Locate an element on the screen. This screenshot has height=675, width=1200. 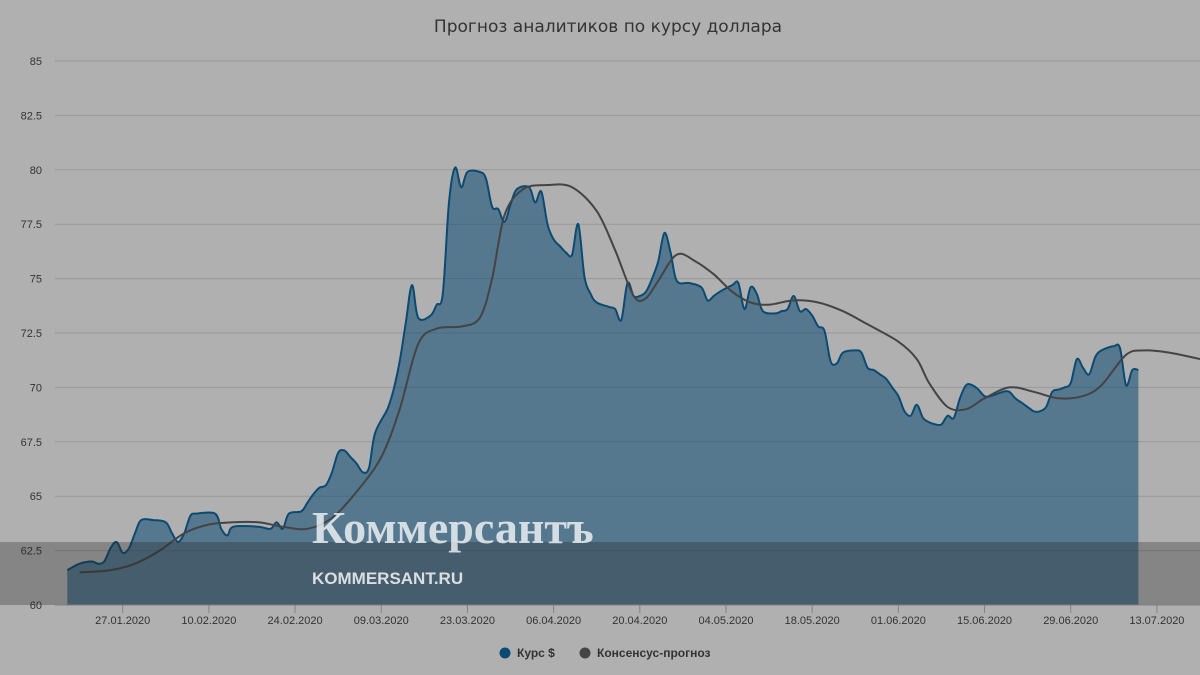
x-tick-label: 27.01.2020 is located at coordinates (122, 621).